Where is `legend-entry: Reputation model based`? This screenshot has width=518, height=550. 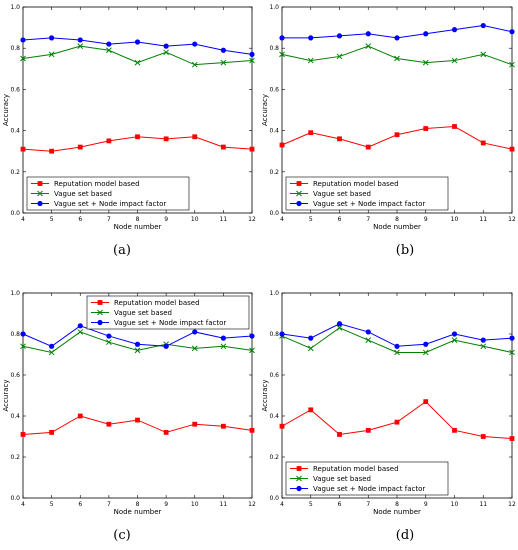
legend-entry: Reputation model based is located at coordinates (157, 303).